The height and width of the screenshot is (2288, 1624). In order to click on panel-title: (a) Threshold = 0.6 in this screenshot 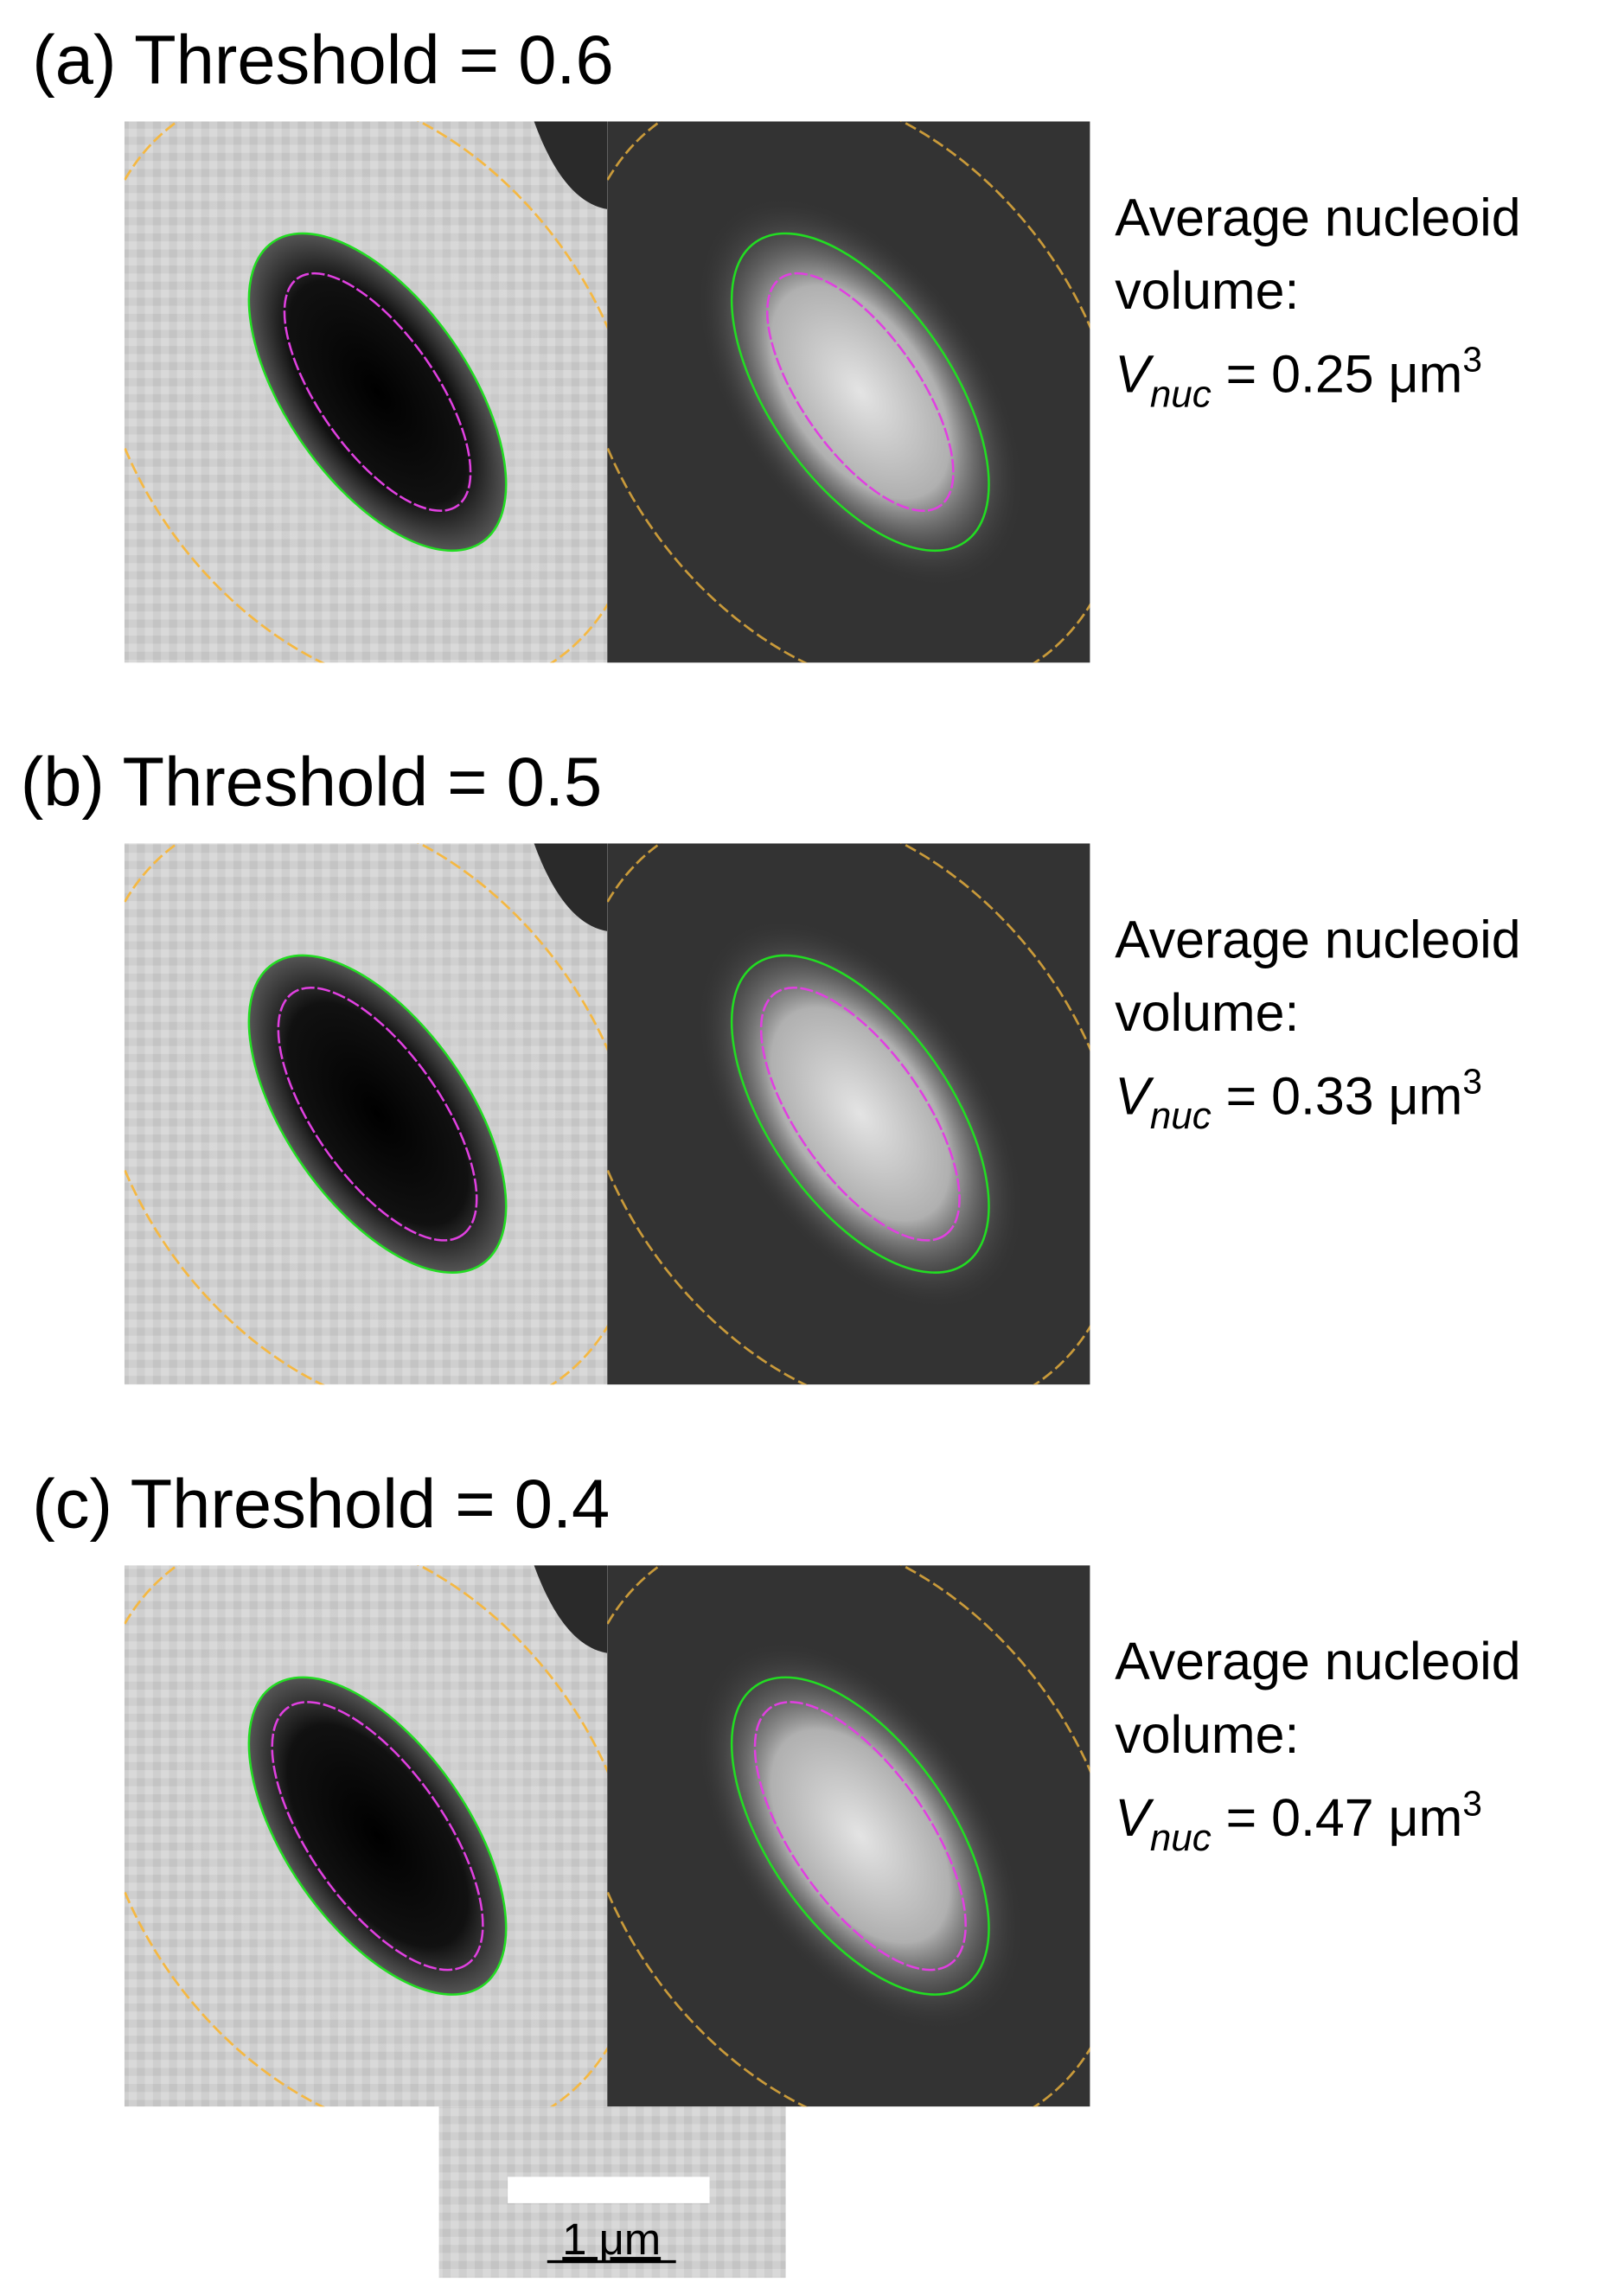, I will do `click(322, 60)`.